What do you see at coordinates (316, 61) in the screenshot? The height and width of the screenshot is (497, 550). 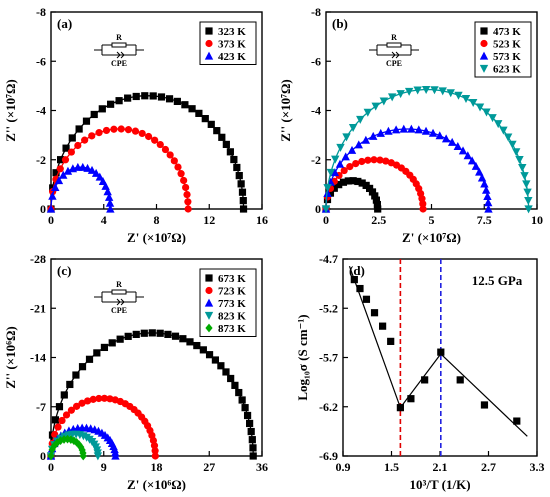 I see `y-tick-label: -6` at bounding box center [316, 61].